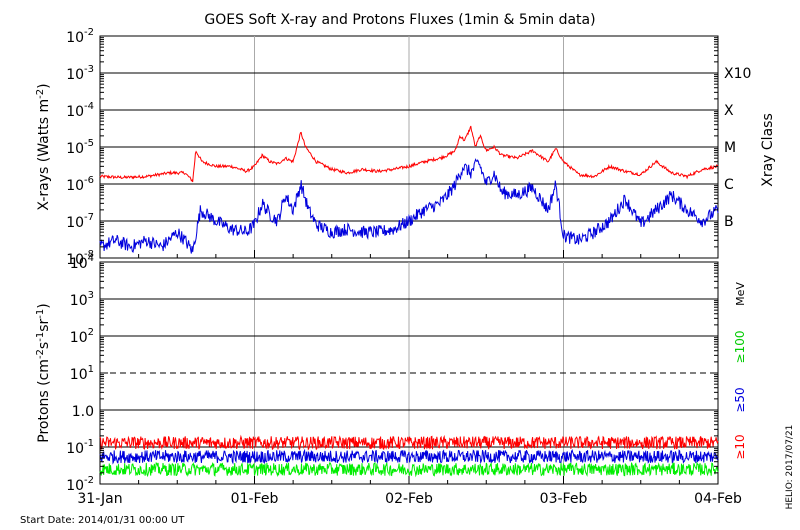 This screenshot has width=800, height=530. I want to click on x-tick-label-3: 03-Feb, so click(564, 499).